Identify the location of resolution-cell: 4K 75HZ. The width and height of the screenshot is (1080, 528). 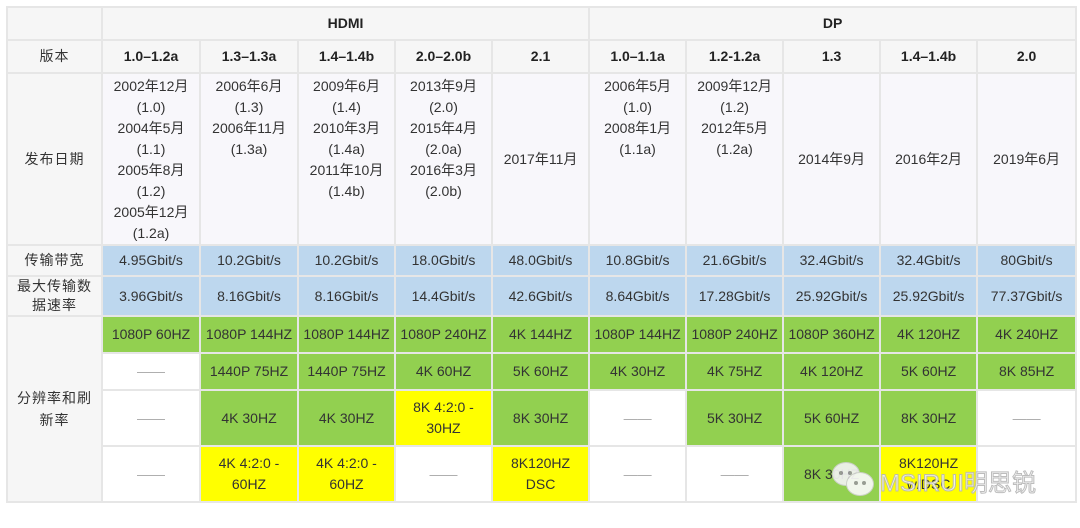
(735, 371).